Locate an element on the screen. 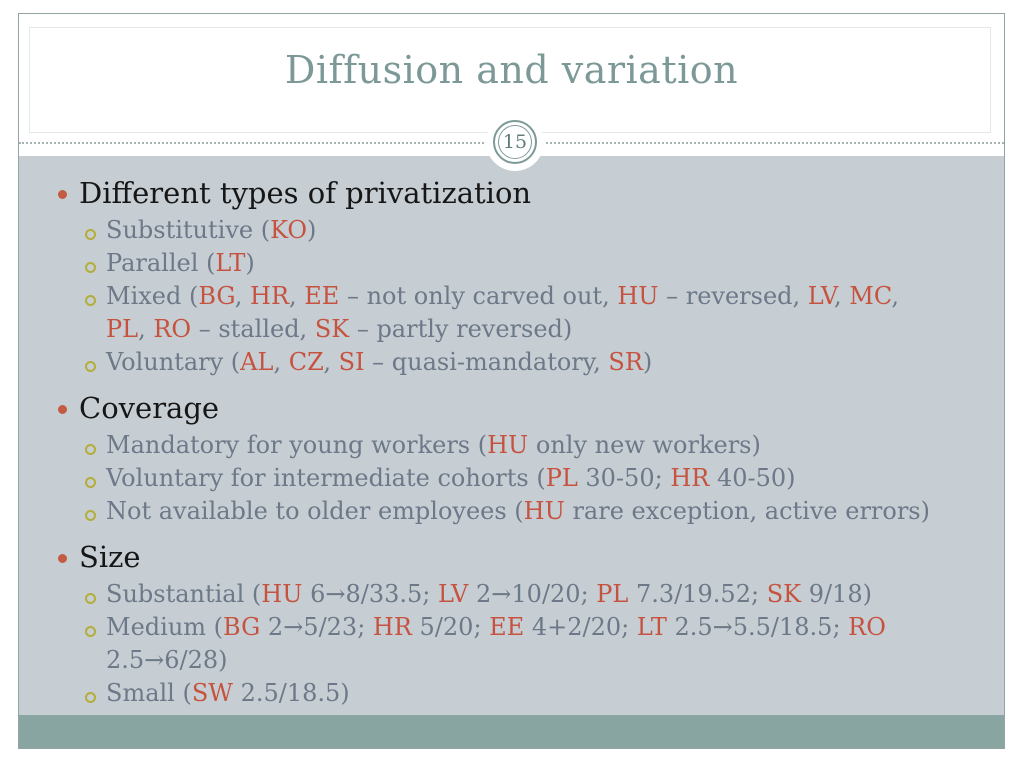  sub-item: Parallel (LT) is located at coordinates (511, 263).